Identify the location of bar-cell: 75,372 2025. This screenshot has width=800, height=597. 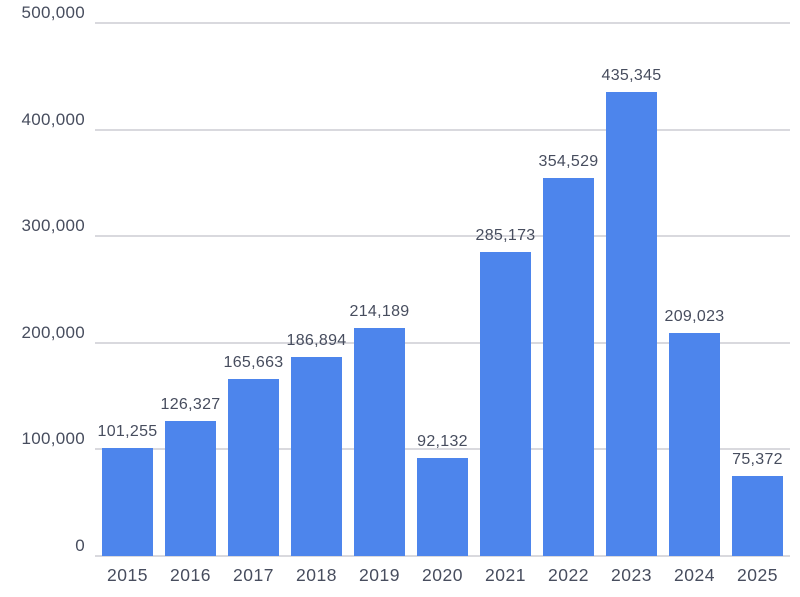
(757, 304).